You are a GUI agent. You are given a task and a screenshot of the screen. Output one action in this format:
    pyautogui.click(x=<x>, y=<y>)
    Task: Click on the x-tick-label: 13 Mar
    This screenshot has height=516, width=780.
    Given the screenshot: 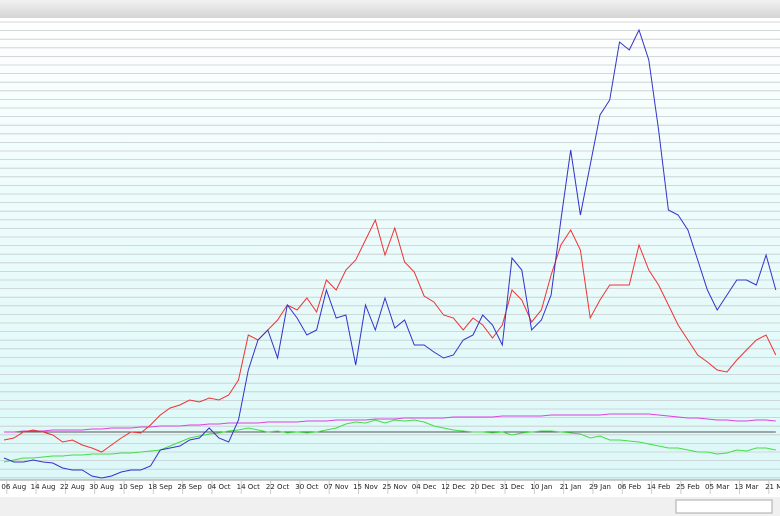 What is the action you would take?
    pyautogui.click(x=746, y=487)
    